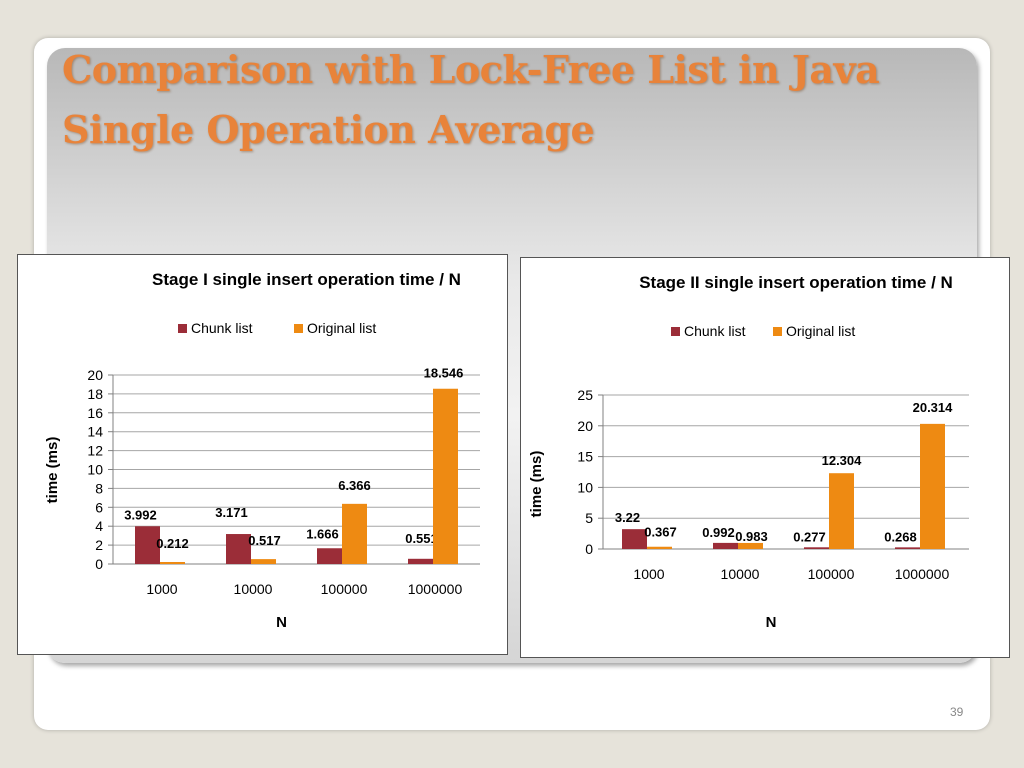  I want to click on data-label-chunk-10000: 3.171, so click(231, 512).